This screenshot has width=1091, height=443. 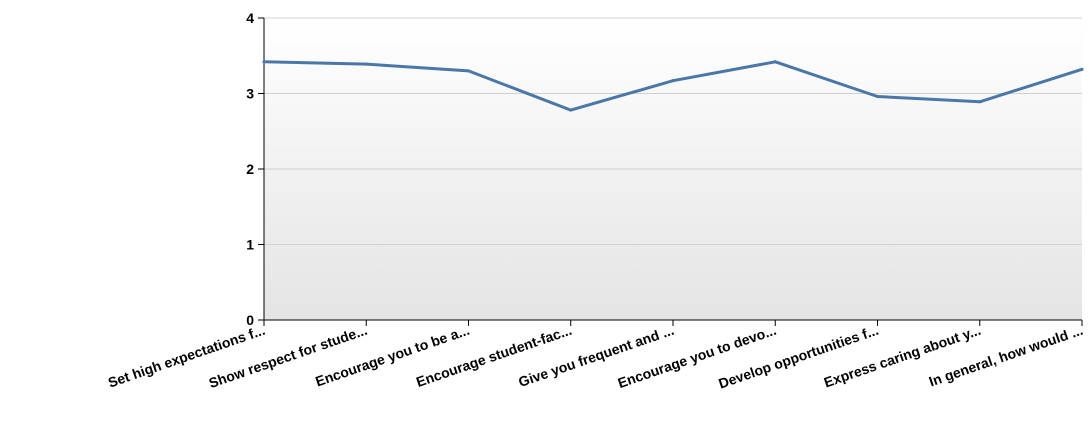 I want to click on y-tick-label: 2, so click(x=250, y=169).